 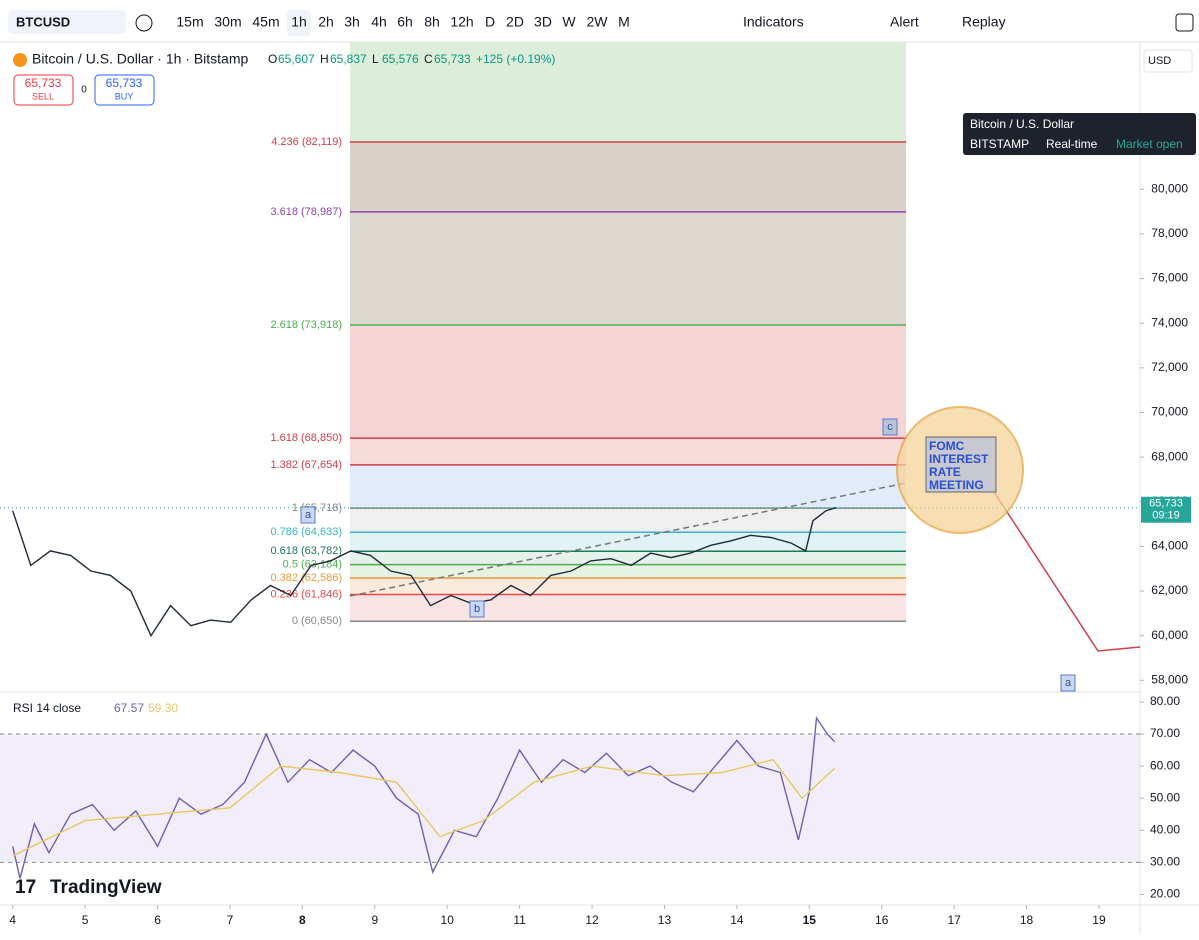 I want to click on toolbar-button: Replay, so click(x=984, y=22).